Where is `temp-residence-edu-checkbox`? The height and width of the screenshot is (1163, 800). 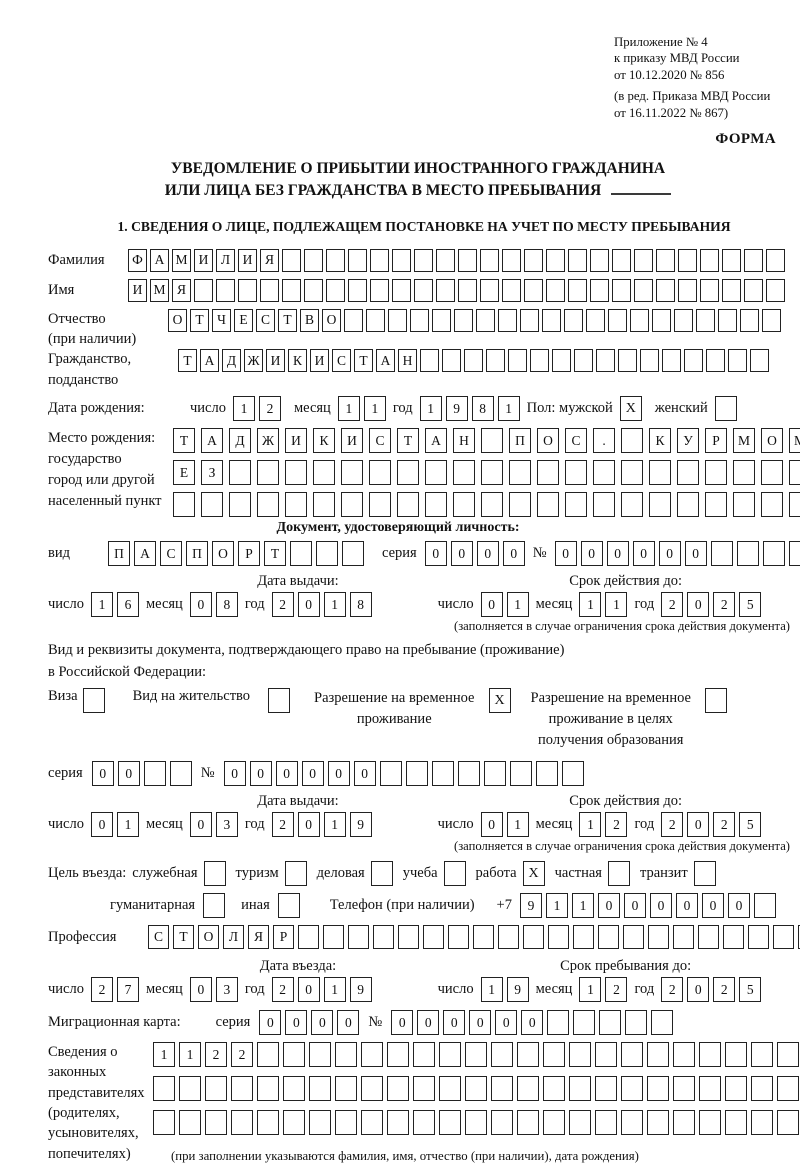
temp-residence-edu-checkbox is located at coordinates (715, 700).